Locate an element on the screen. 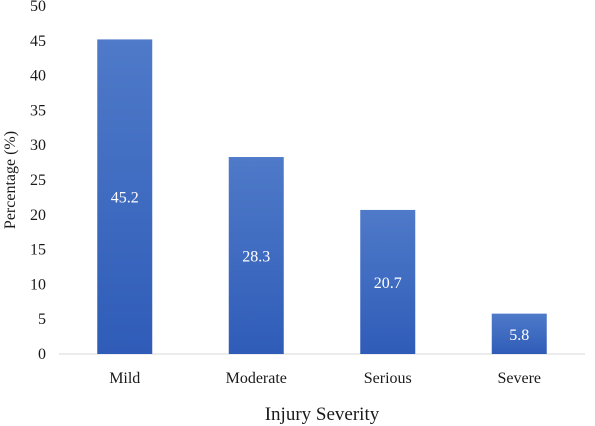 The image size is (595, 426). category-label-mild: Mild is located at coordinates (124, 378).